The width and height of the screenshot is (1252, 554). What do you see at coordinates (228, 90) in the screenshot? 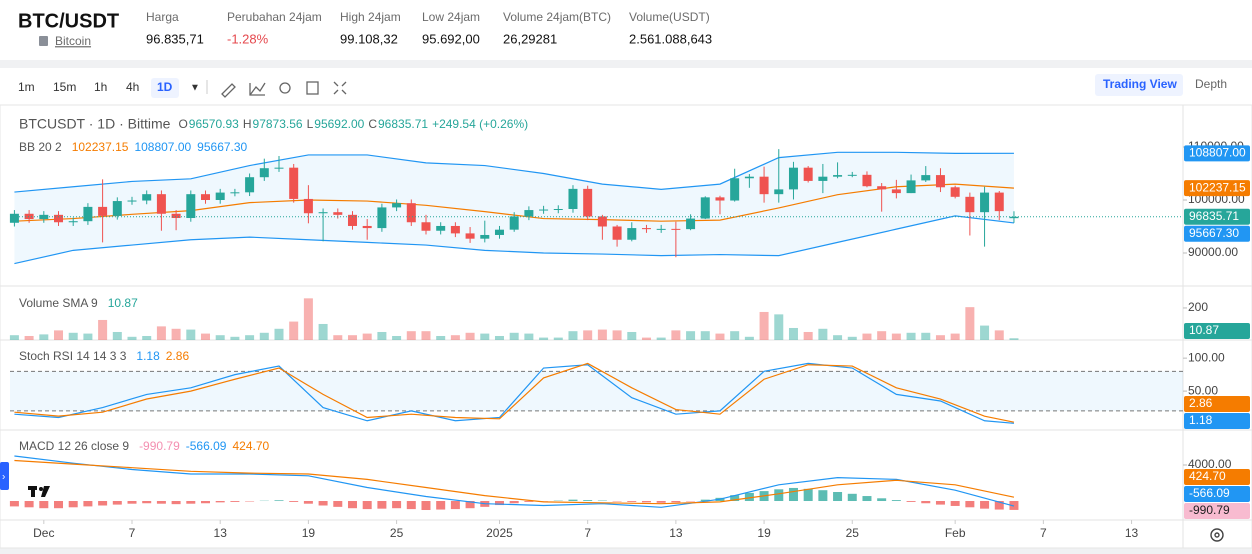
I see `draw-icon` at bounding box center [228, 90].